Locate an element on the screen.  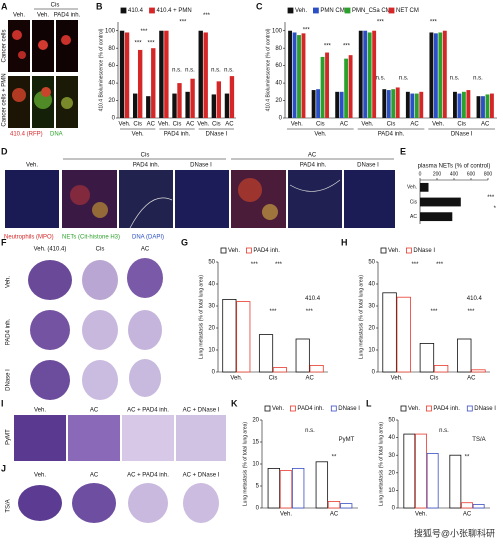
micrographs is located at coordinates (43, 74).